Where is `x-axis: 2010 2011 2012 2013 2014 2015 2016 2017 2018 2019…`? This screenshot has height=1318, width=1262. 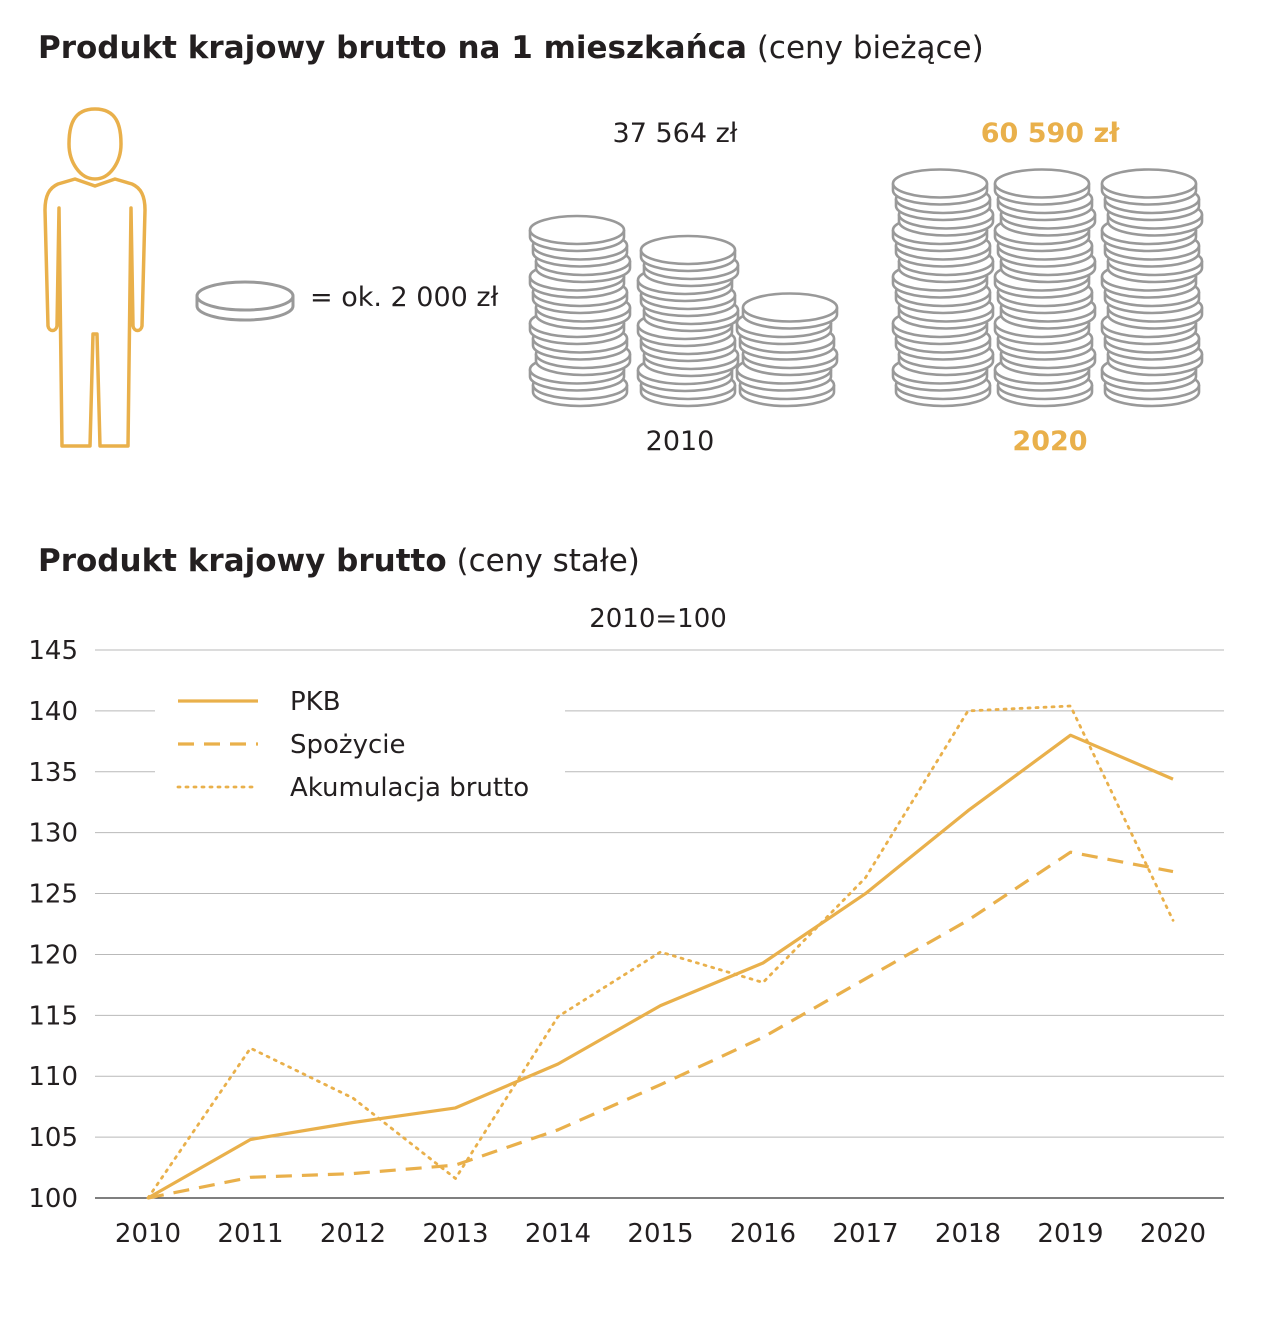
x-axis: 2010 2011 2012 2013 2014 2015 2016 2017 2018 2019… is located at coordinates (660, 1234).